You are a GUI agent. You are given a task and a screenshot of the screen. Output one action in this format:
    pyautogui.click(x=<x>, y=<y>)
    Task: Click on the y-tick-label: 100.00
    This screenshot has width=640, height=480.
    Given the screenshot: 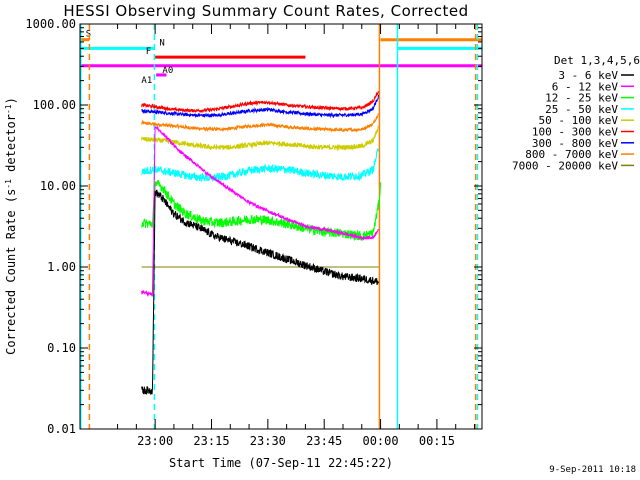 What is the action you would take?
    pyautogui.click(x=54, y=105)
    